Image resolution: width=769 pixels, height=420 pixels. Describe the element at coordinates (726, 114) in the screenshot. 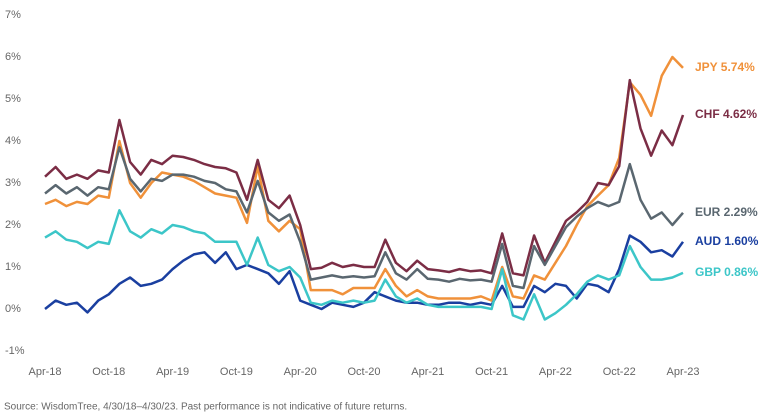

I see `series-label: CHF 4.62%` at that location.